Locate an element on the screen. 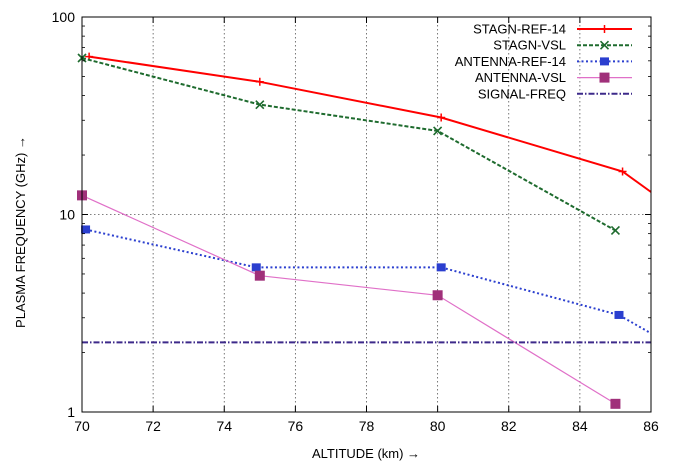  x-tick-label: 80 is located at coordinates (438, 426).